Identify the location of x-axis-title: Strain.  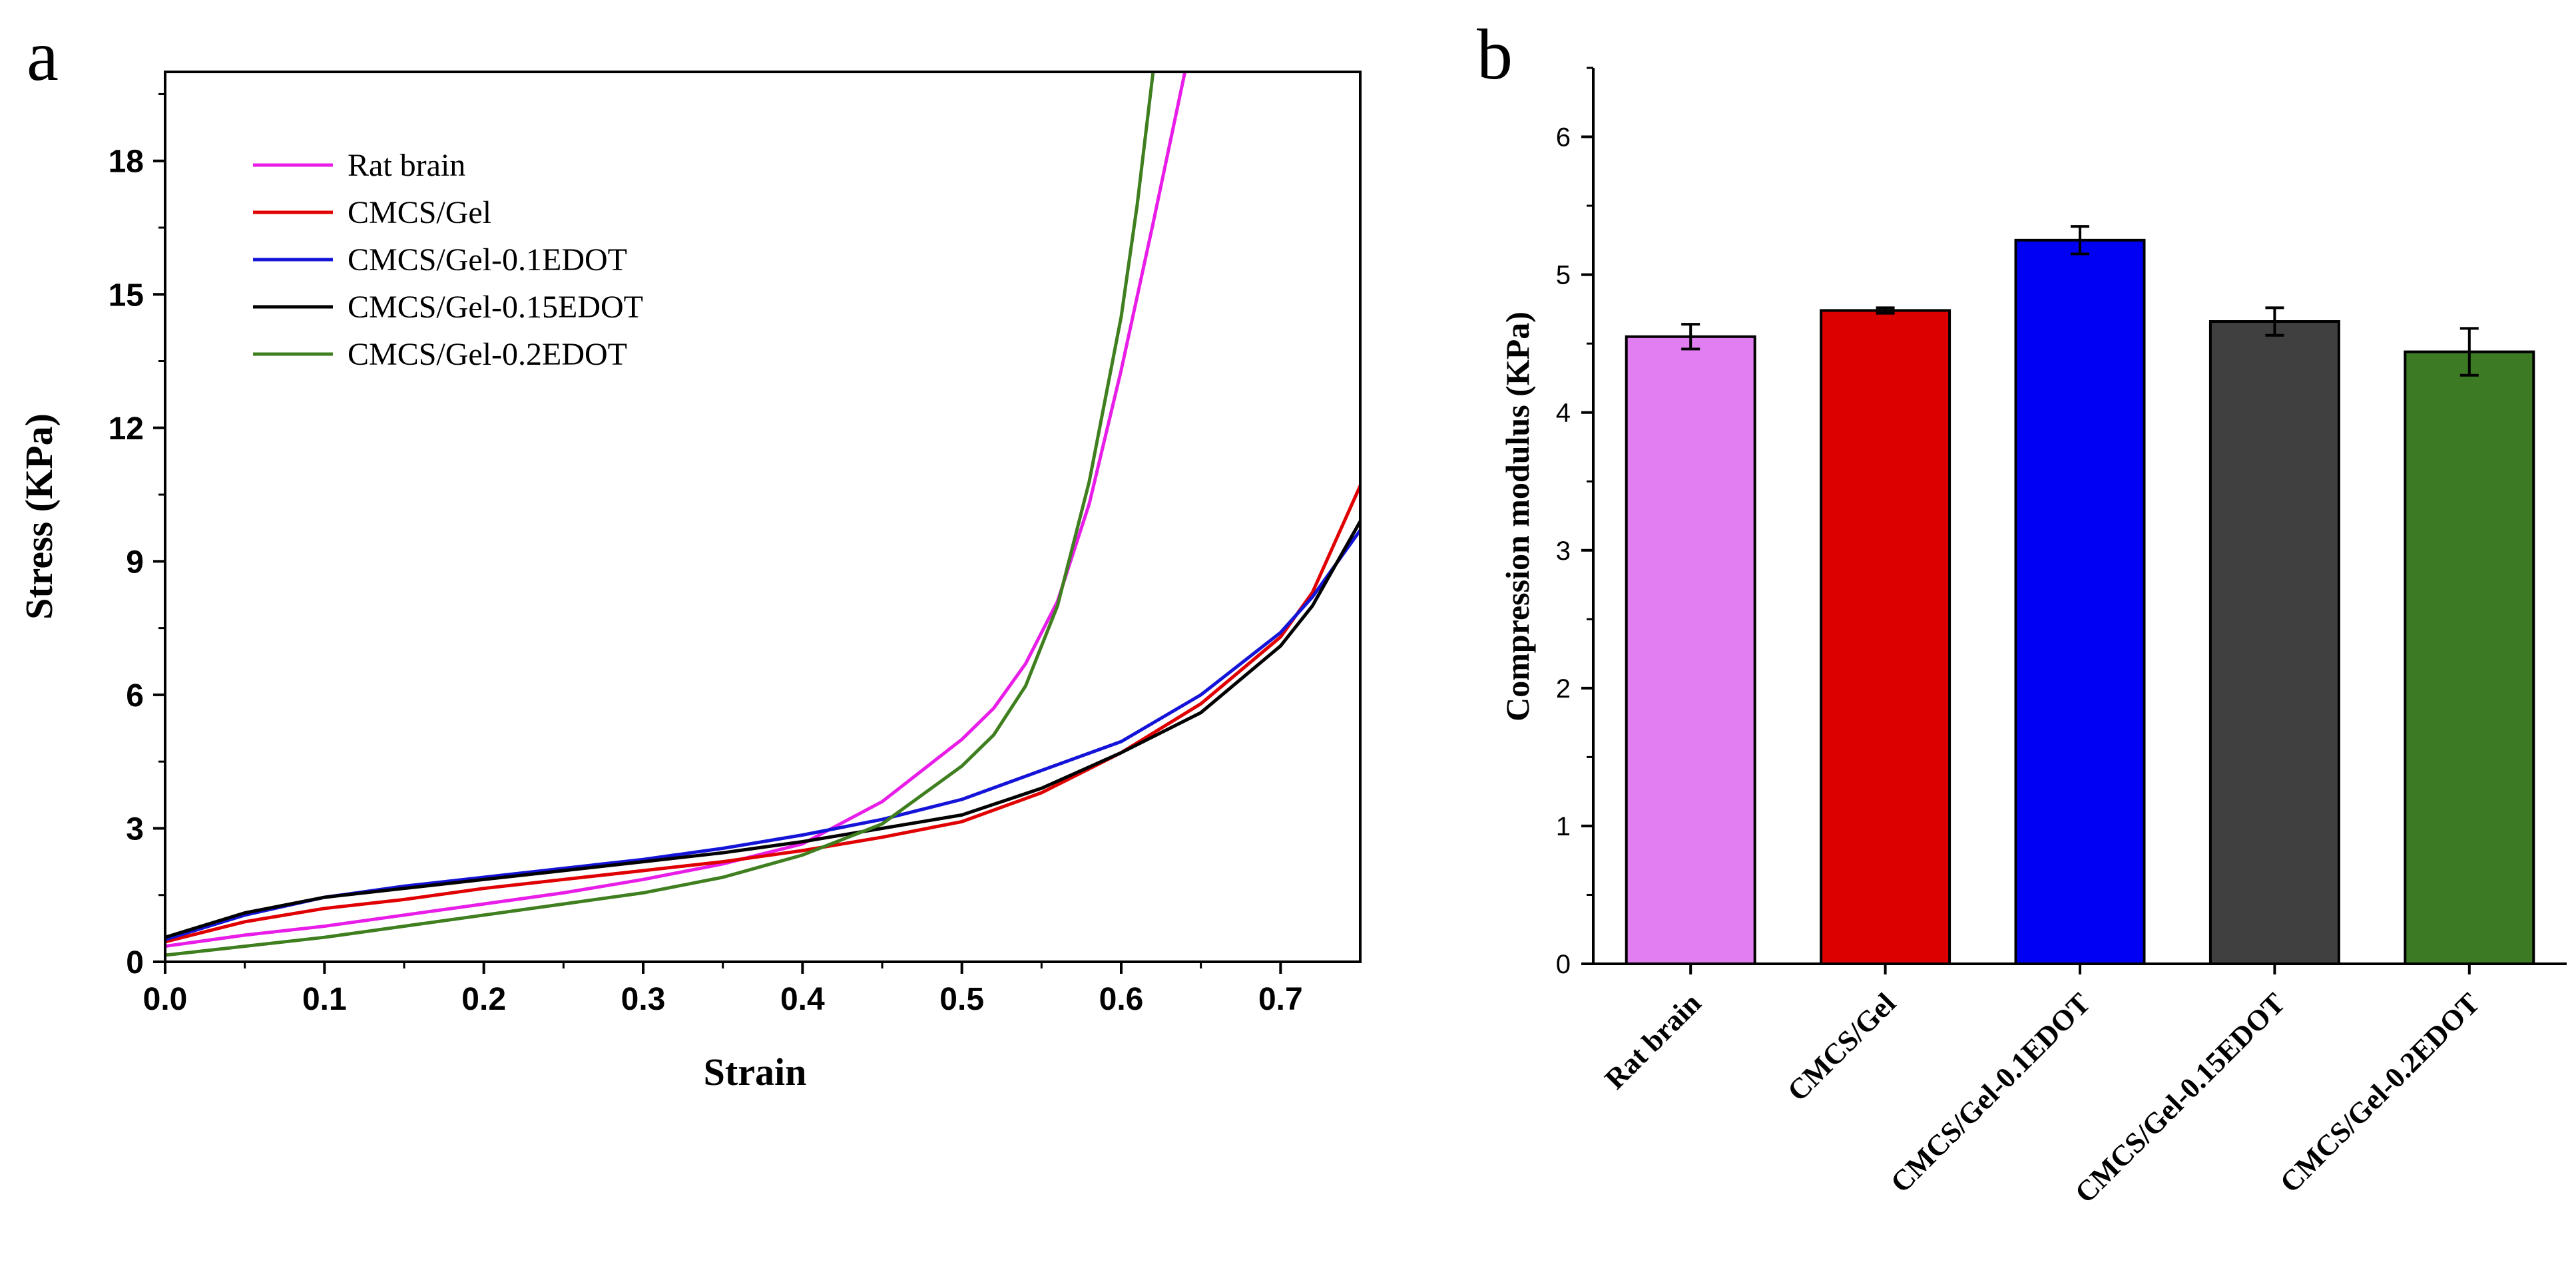
(756, 1072).